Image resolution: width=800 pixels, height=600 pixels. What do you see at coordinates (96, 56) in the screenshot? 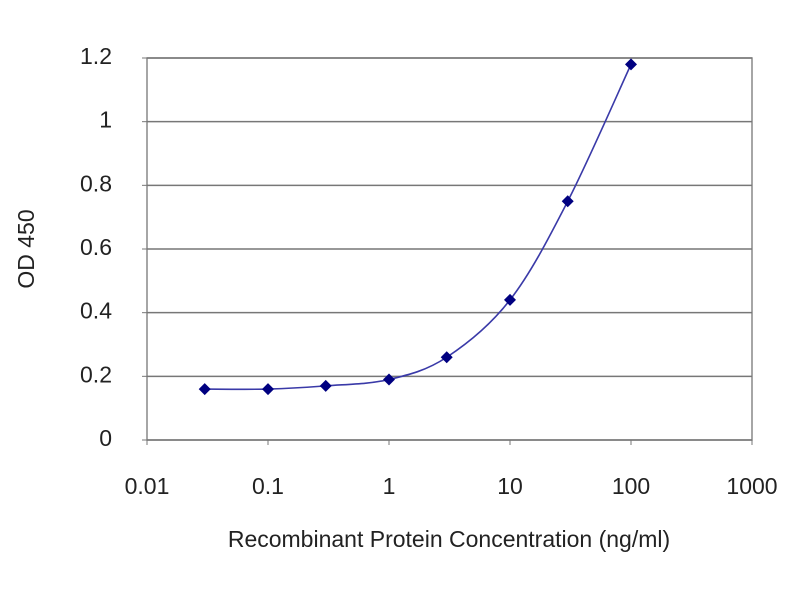
I see `y-tick-label: 1.2` at bounding box center [96, 56].